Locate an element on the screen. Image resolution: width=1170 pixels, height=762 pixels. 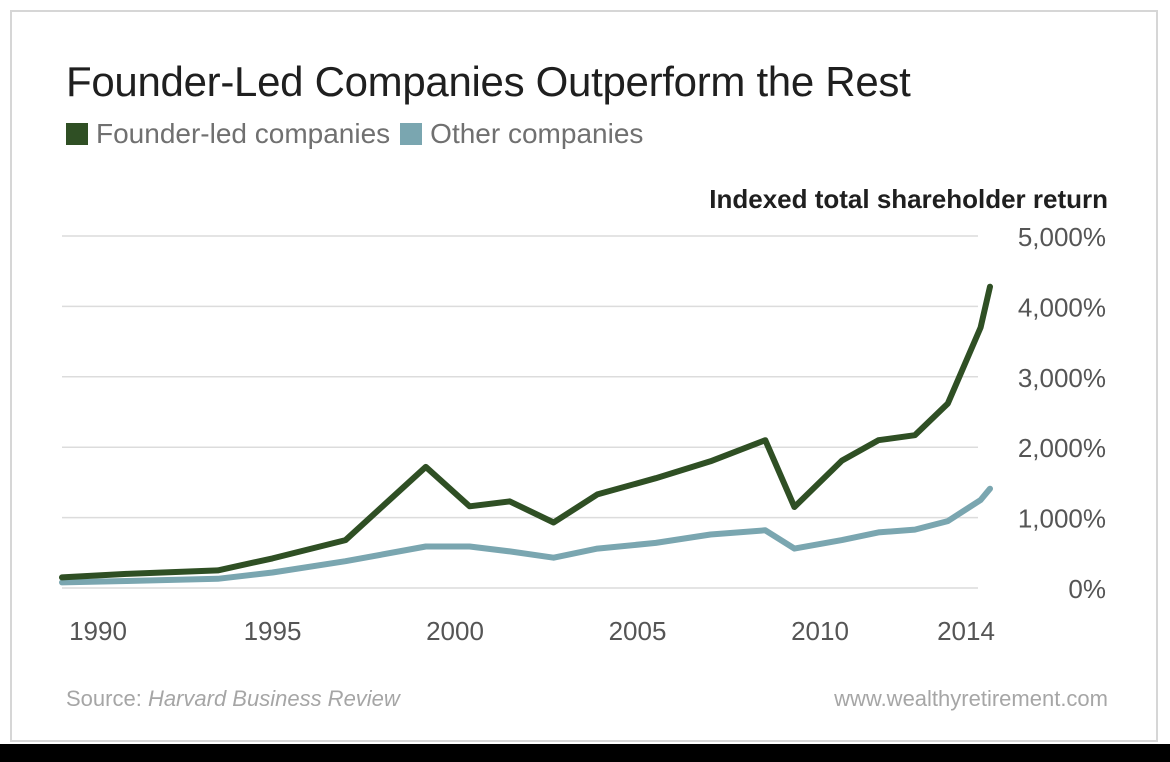
source-prefix: Source: is located at coordinates (107, 698).